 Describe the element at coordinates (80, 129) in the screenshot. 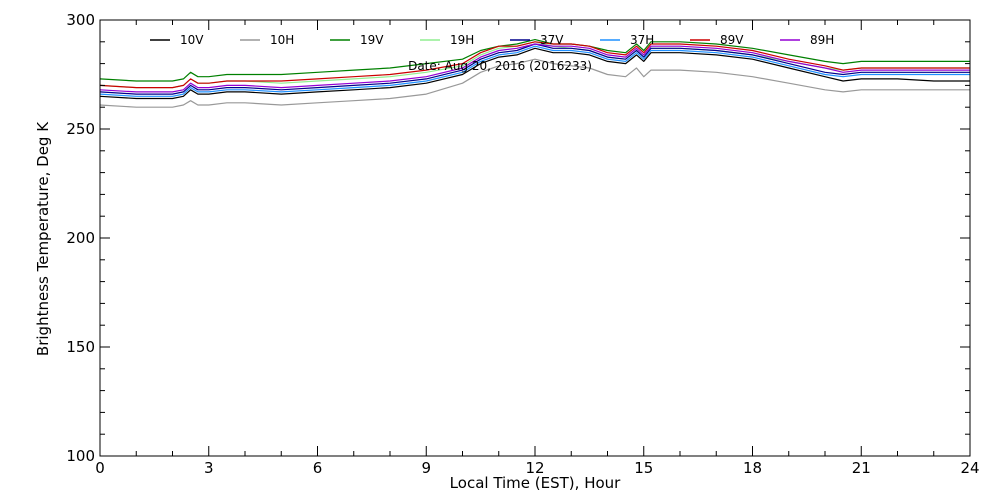

I see `y-tick-label: 250` at that location.